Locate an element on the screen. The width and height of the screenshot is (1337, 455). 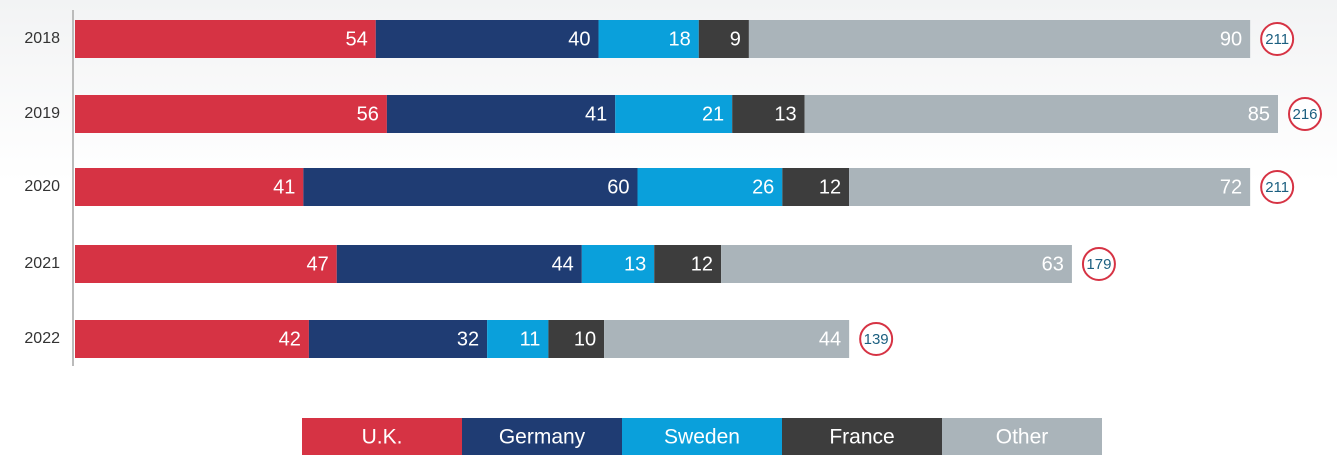
y-tick-label: 2020 is located at coordinates (42, 186).